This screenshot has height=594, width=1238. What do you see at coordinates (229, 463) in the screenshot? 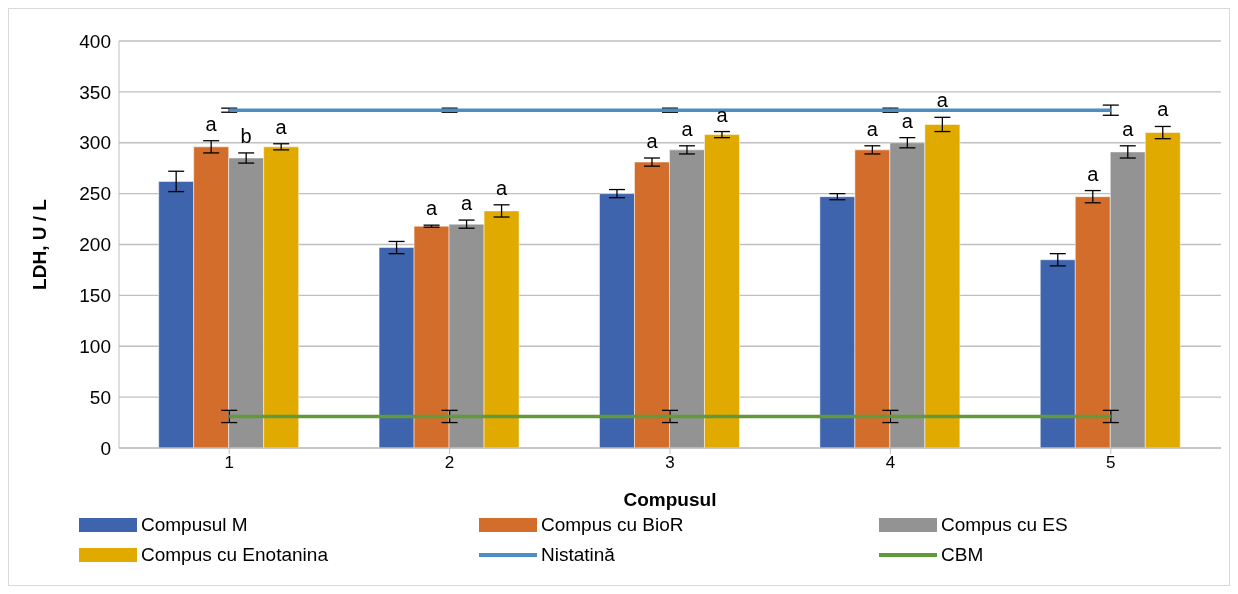
I see `x-tick-label: 1` at bounding box center [229, 463].